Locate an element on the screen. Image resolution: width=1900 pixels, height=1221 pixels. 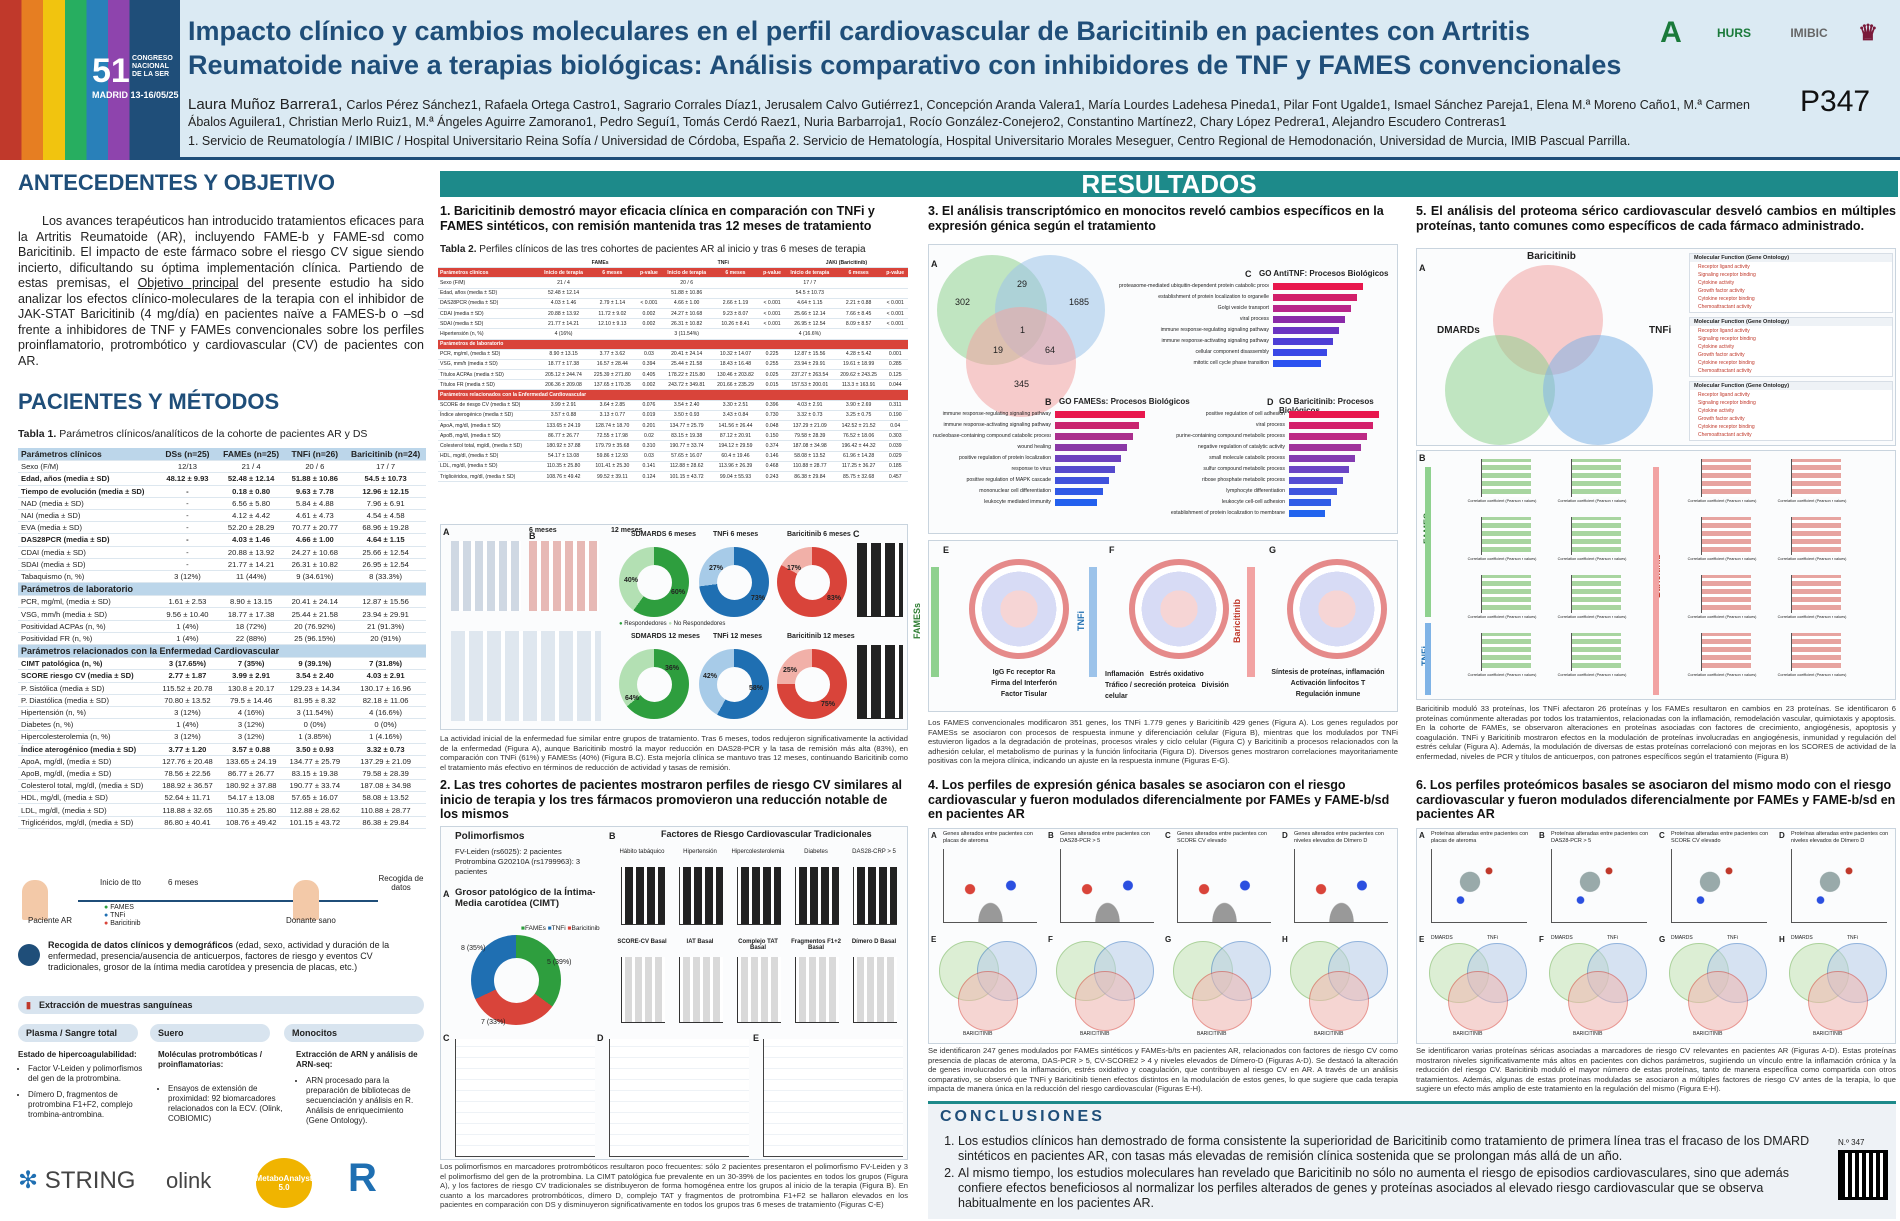
legend-fames: FAMES is located at coordinates (122, 907).